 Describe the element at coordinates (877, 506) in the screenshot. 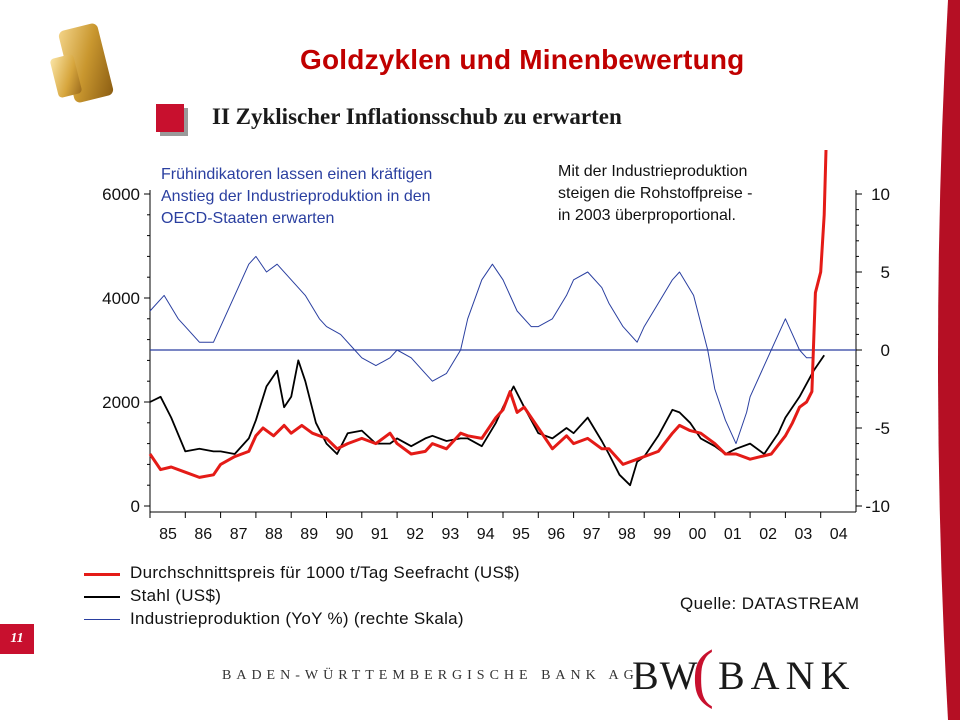

I see `y-right-tick-label: -10` at that location.